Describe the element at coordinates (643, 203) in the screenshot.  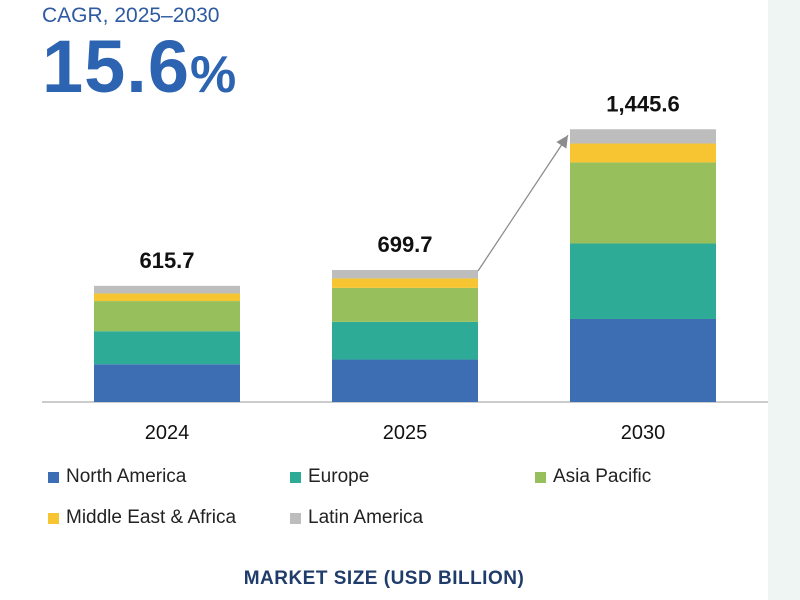
I see `bar-segment-asia-pacific-2030` at that location.